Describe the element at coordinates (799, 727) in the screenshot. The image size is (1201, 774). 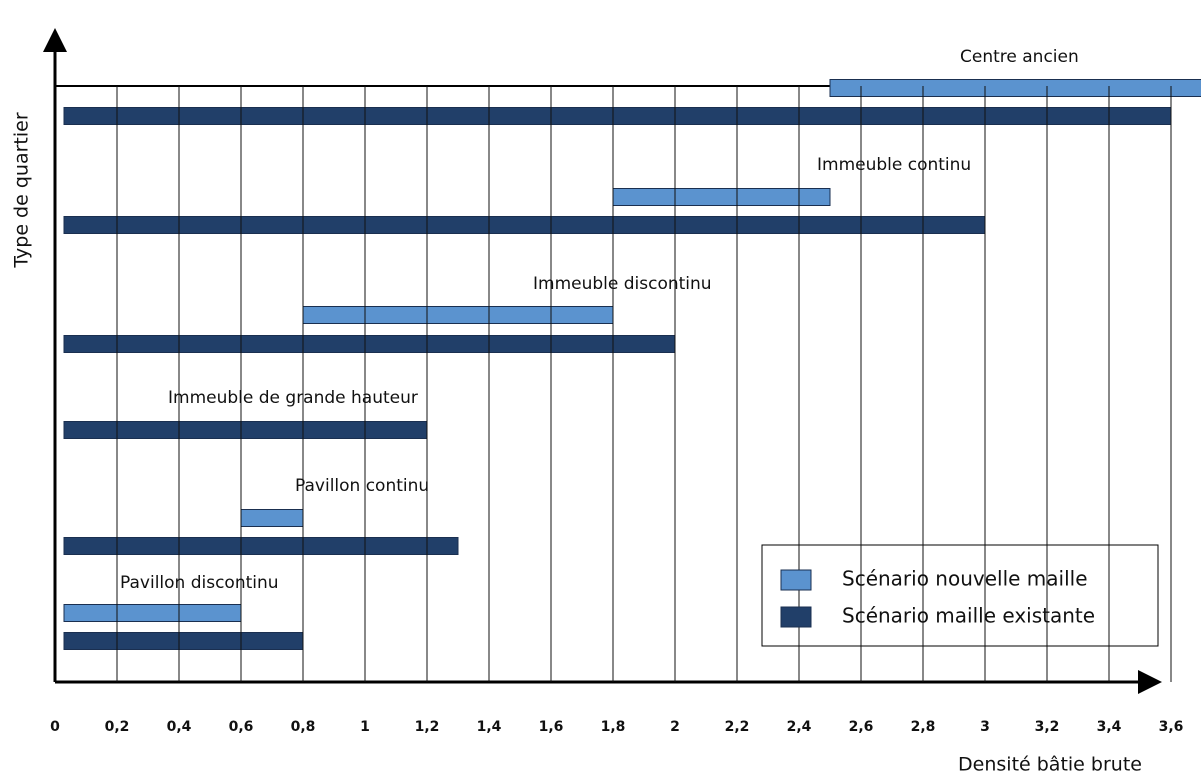
I see `x-tick-label: 2,4` at that location.